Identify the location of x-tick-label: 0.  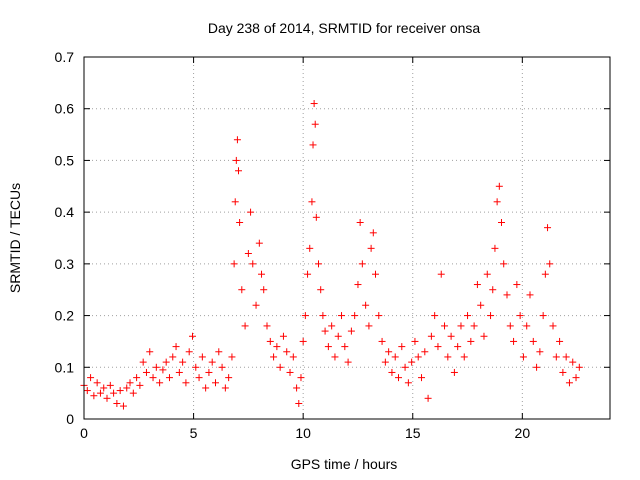
(84, 433).